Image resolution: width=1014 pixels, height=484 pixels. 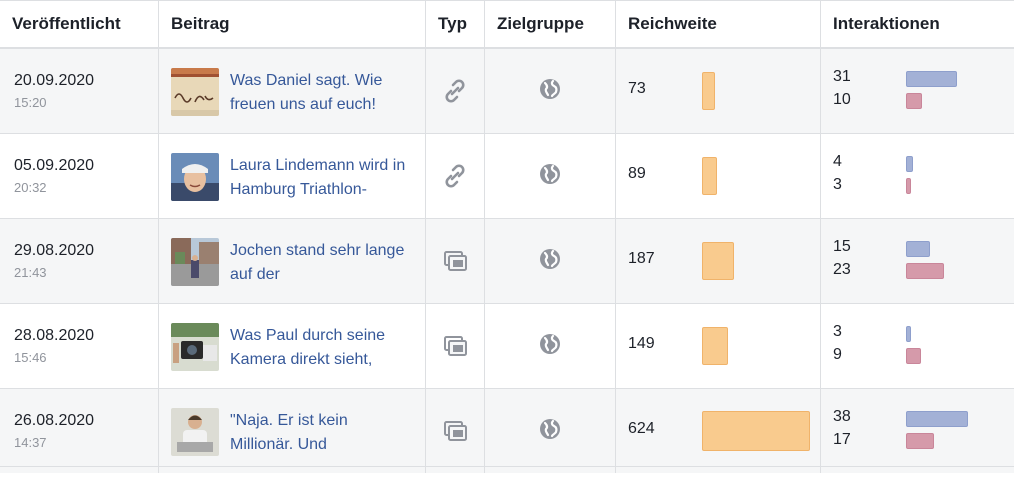 What do you see at coordinates (842, 99) in the screenshot?
I see `interaction-value-b: 10` at bounding box center [842, 99].